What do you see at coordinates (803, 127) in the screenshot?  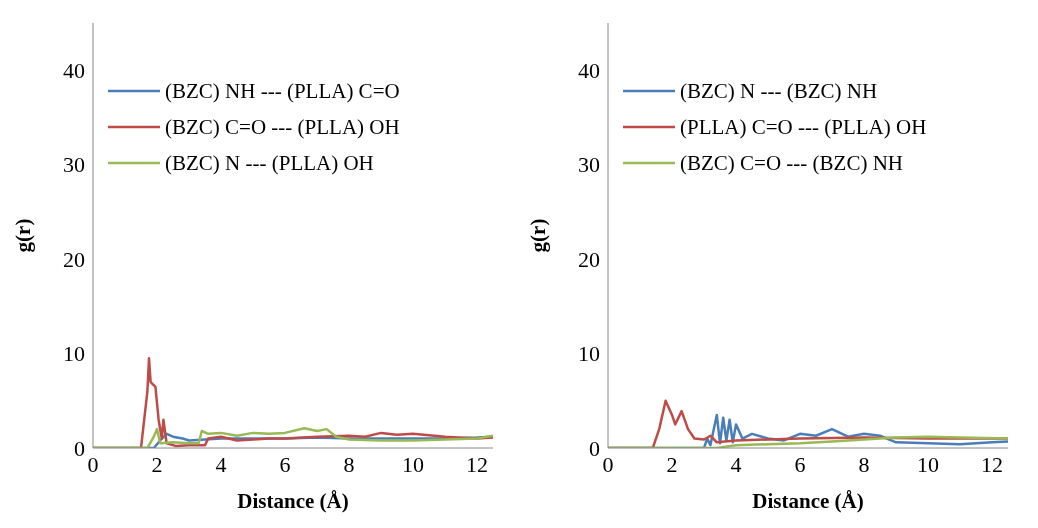 I see `legend-label: (PLLA) C=O --- (PLLA) OH` at bounding box center [803, 127].